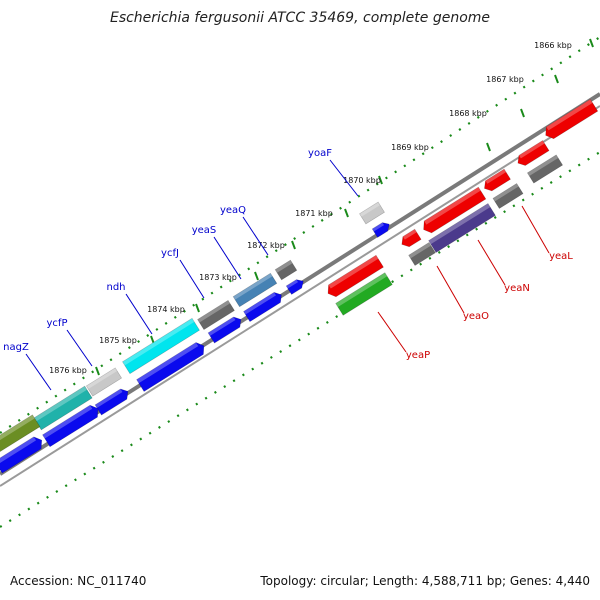 This screenshot has width=600, height=600. What do you see at coordinates (362, 180) in the screenshot?
I see `tick-label: 1870 kbp` at bounding box center [362, 180].